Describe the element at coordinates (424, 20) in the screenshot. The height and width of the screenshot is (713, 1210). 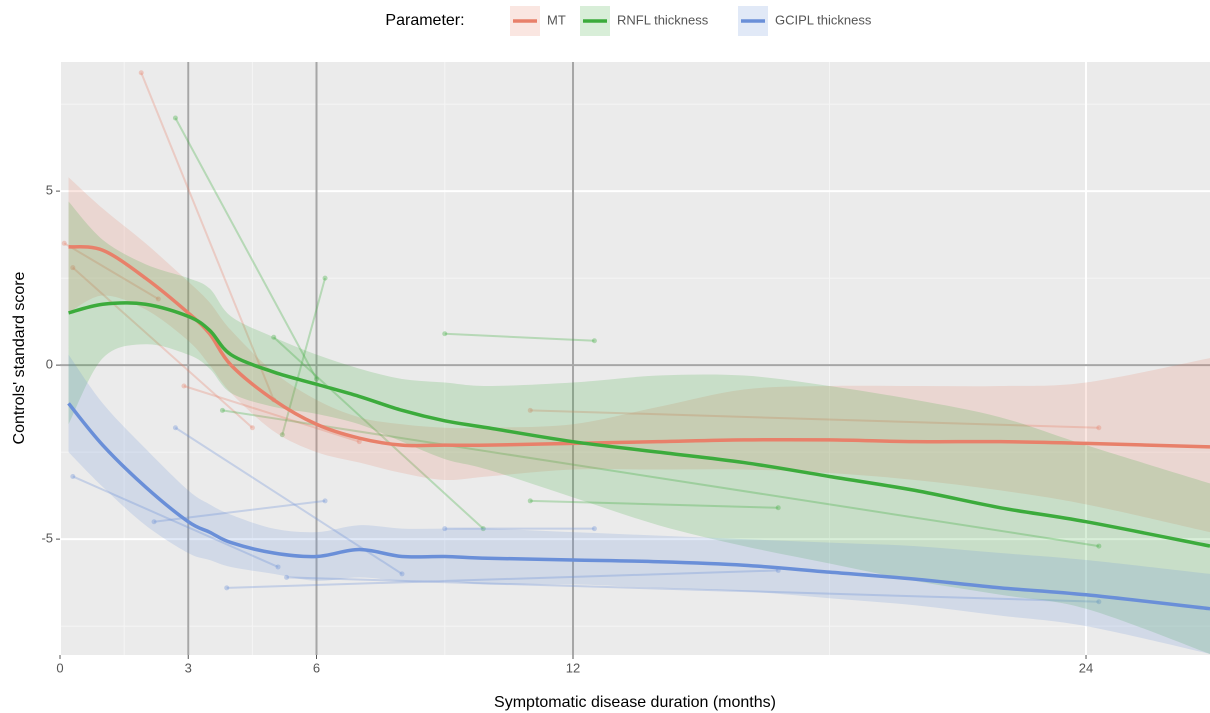
I see `legend-title: Parameter:` at that location.